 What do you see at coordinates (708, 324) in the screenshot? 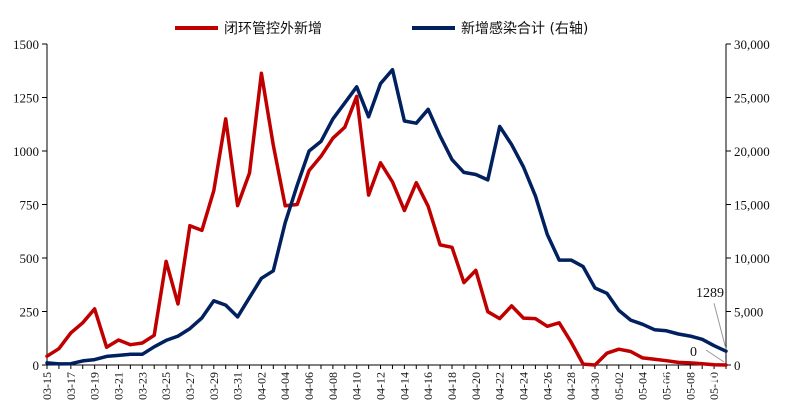
I see `annotations: 1289 0` at bounding box center [708, 324].